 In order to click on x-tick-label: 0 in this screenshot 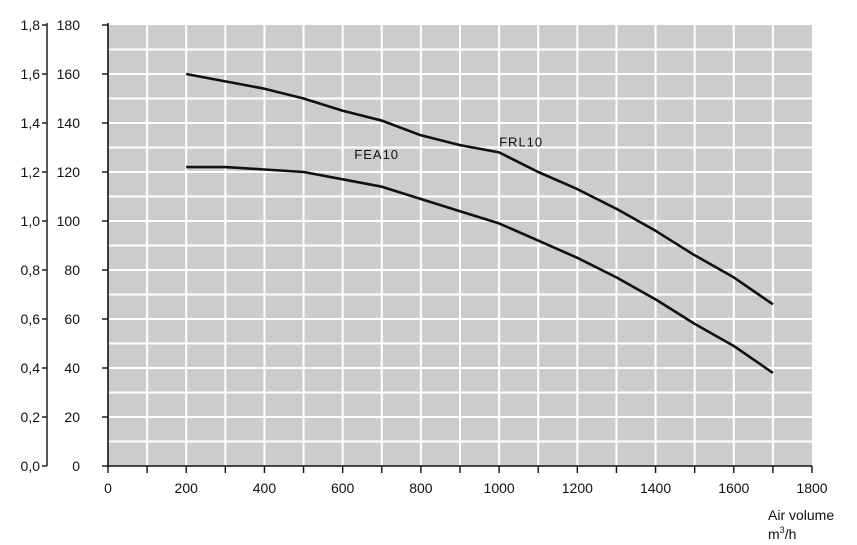, I will do `click(108, 488)`.